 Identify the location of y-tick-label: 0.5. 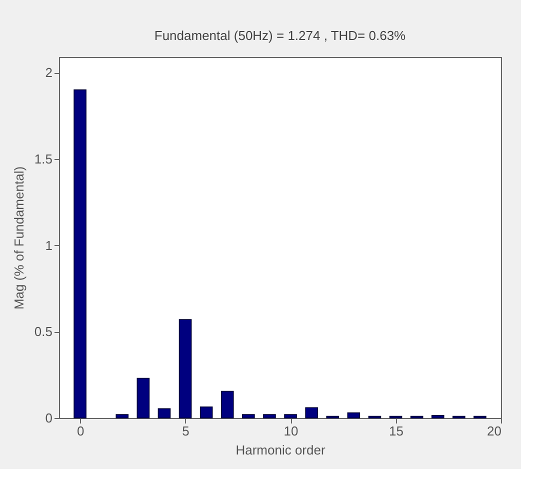
(43, 332).